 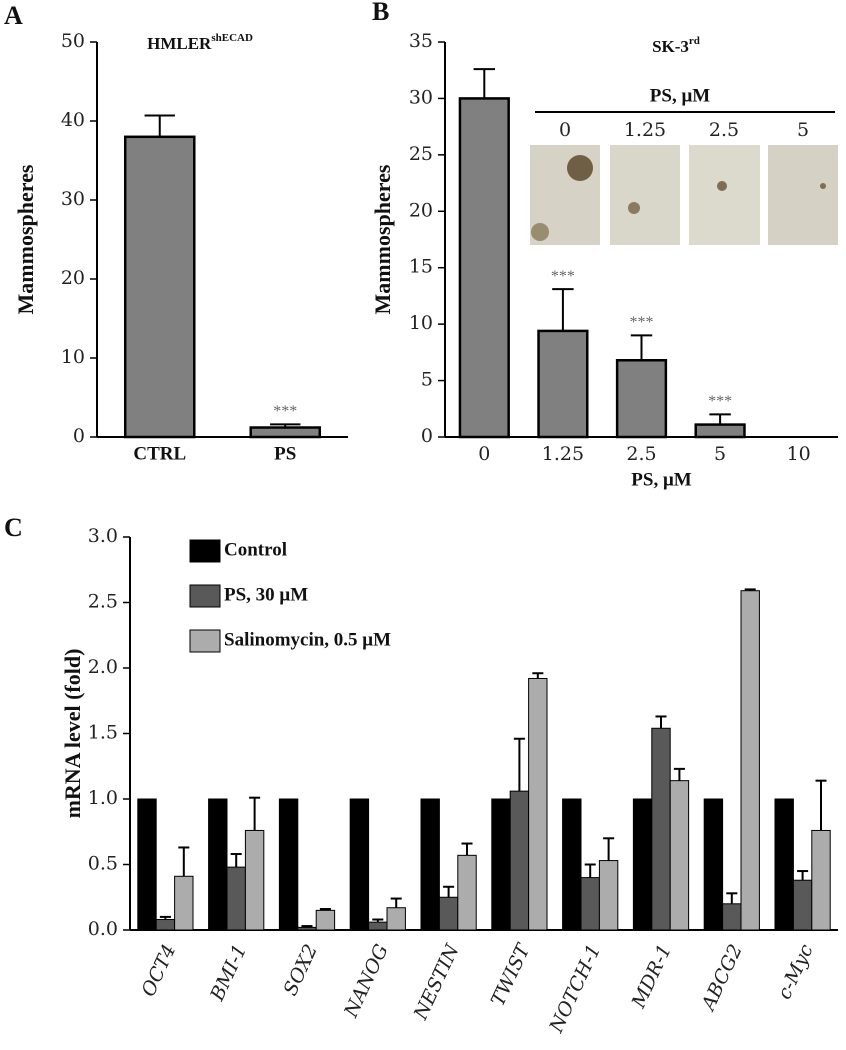 I want to click on x-tick-label: NOTCH-1, so click(x=575, y=989).